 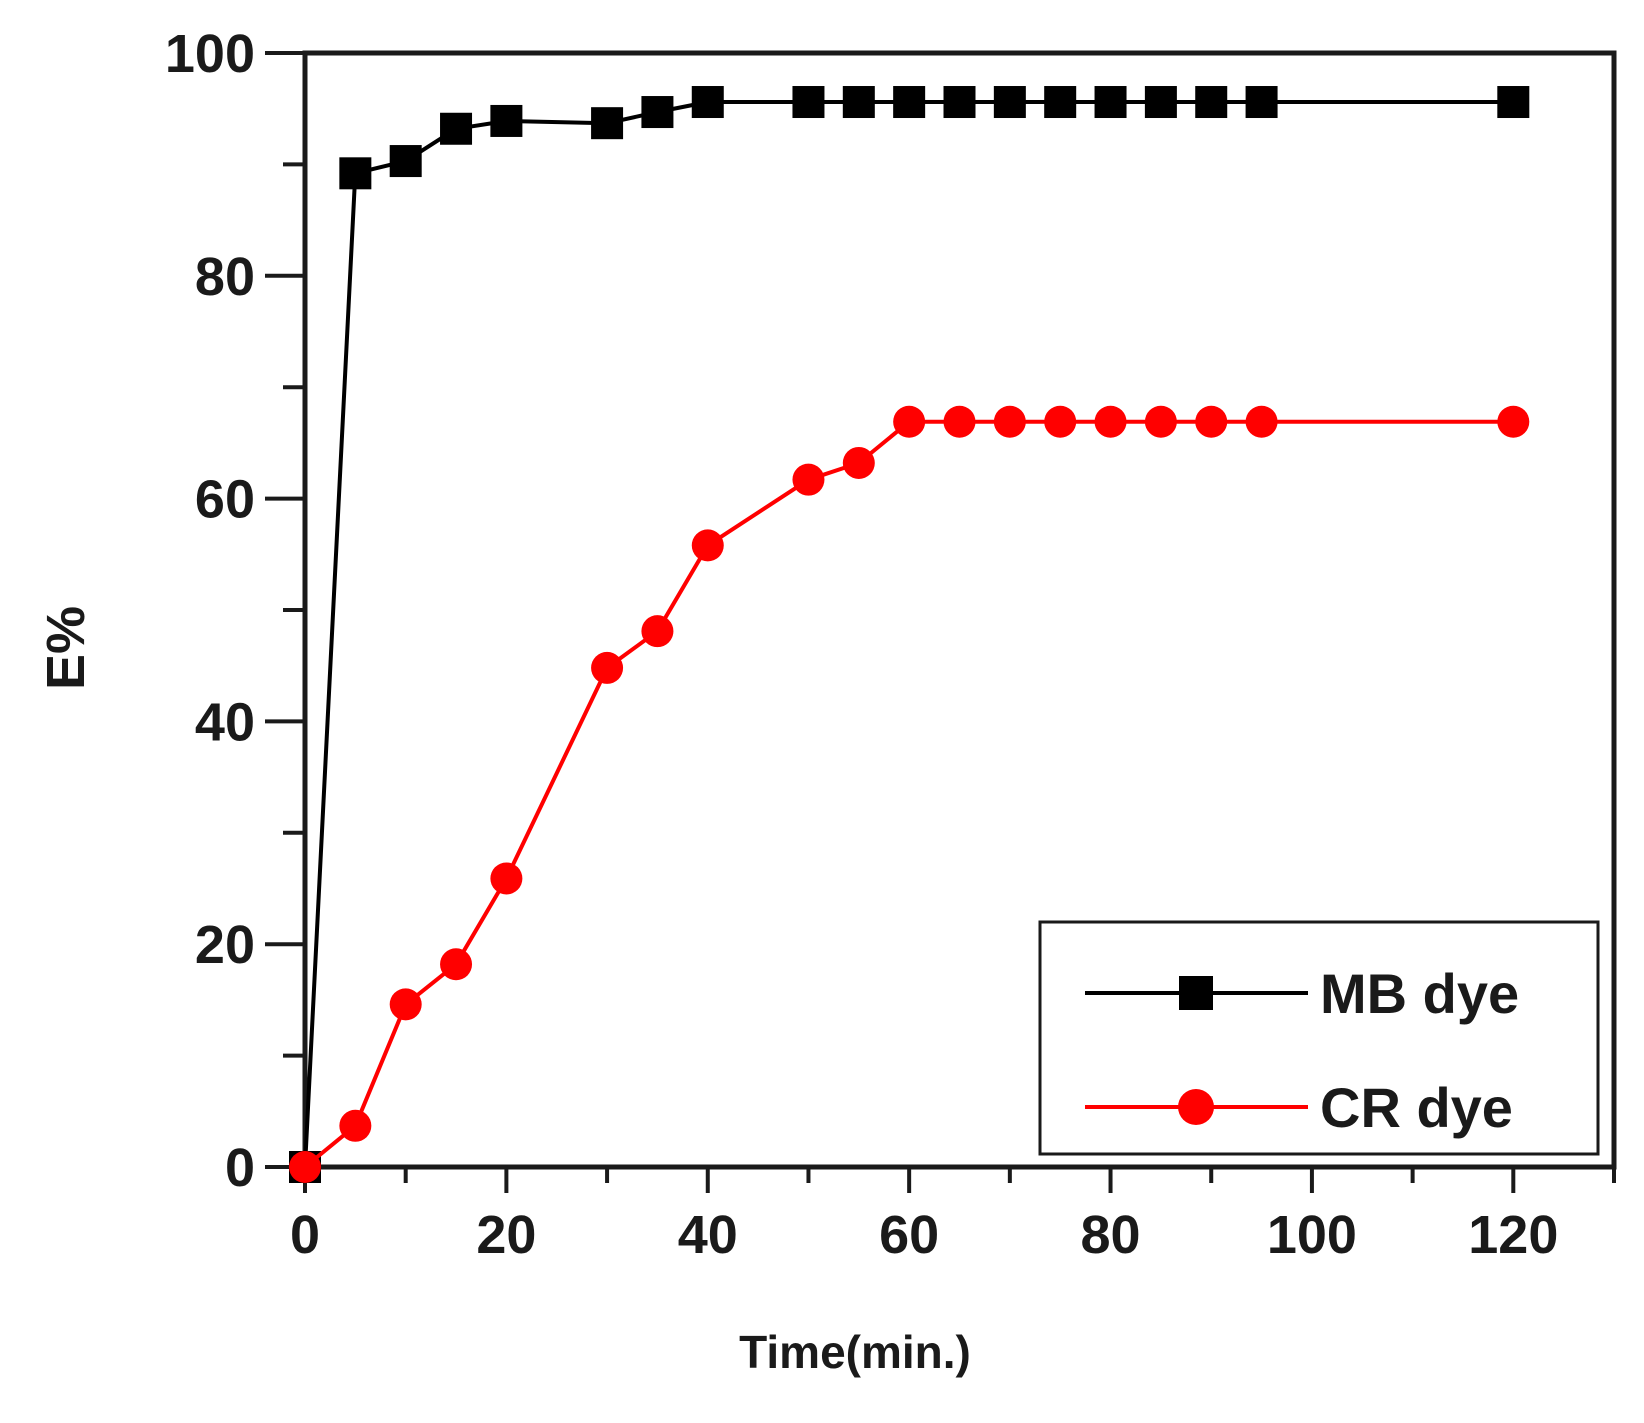 I want to click on x-tick-label: 60, so click(x=909, y=1235).